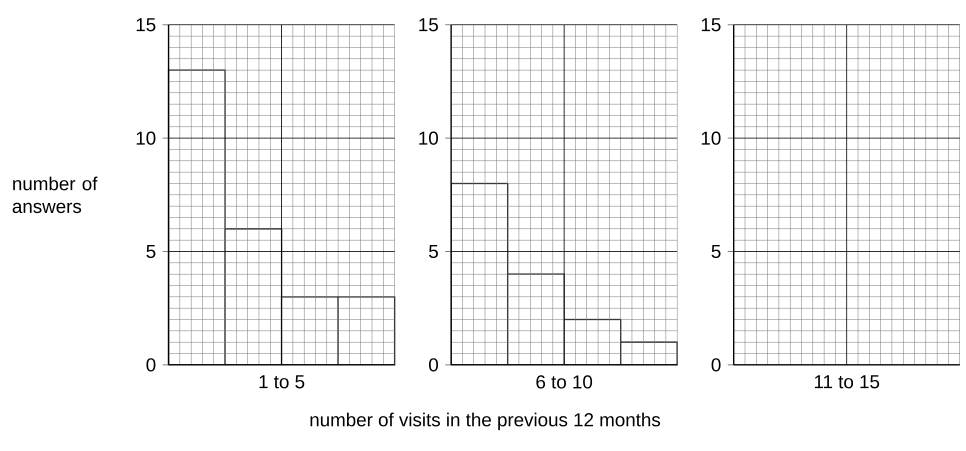  Describe the element at coordinates (55, 195) in the screenshot. I see `y-axis-title: number of answers` at that location.